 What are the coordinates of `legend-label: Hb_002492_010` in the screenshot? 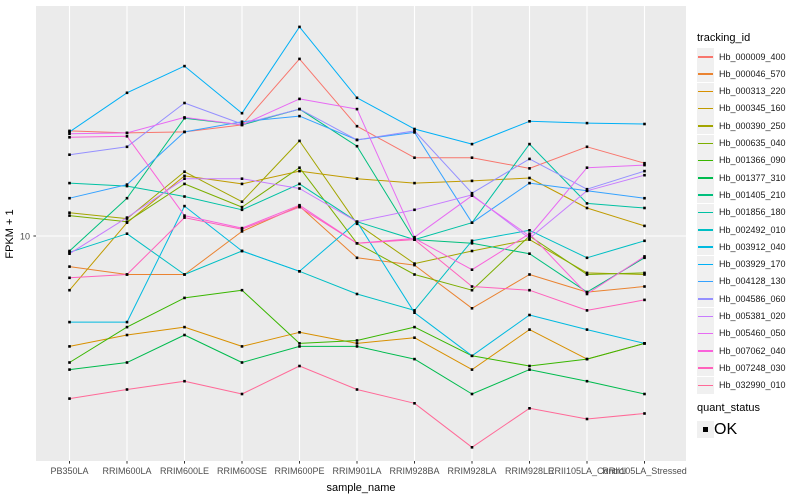 It's located at (752, 229).